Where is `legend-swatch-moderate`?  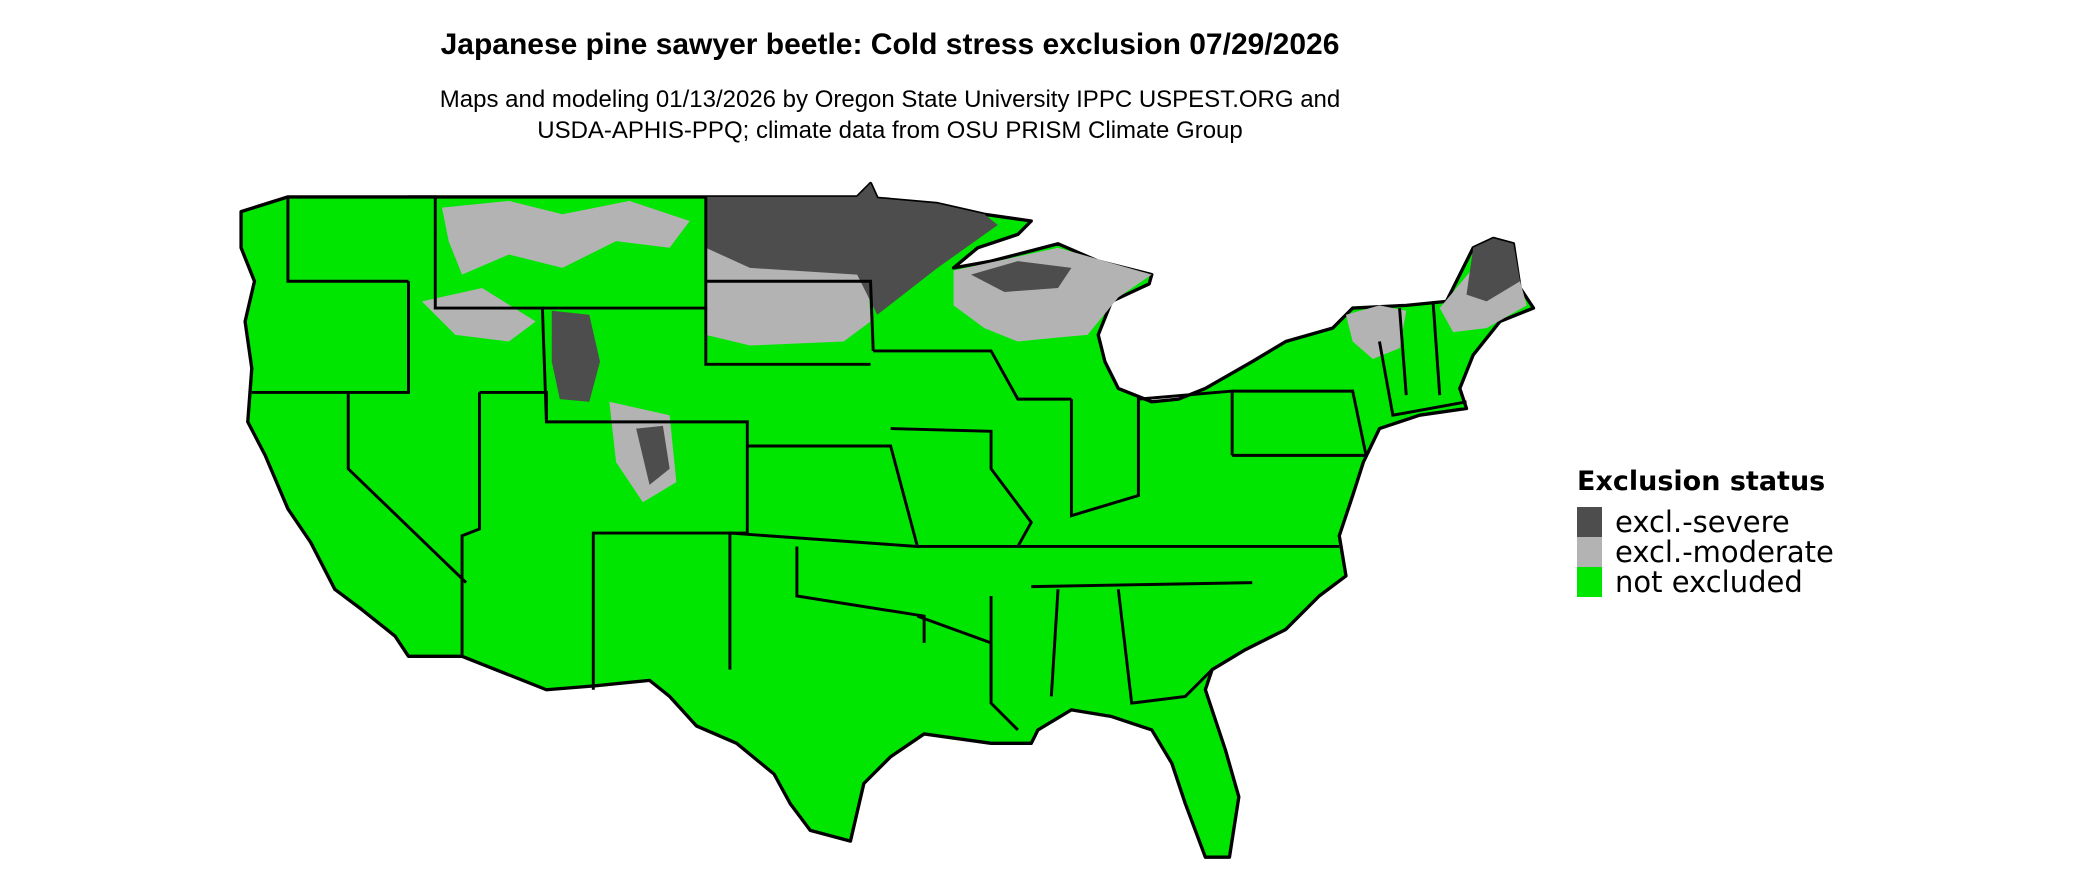 legend-swatch-moderate is located at coordinates (1589, 552).